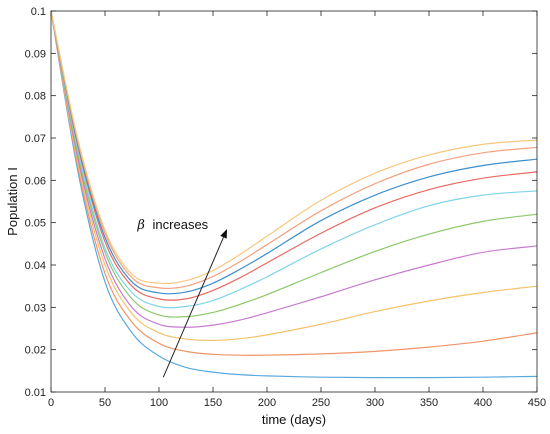 Image resolution: width=550 pixels, height=434 pixels. Describe the element at coordinates (12, 201) in the screenshot. I see `y-axis-label: Population I` at that location.